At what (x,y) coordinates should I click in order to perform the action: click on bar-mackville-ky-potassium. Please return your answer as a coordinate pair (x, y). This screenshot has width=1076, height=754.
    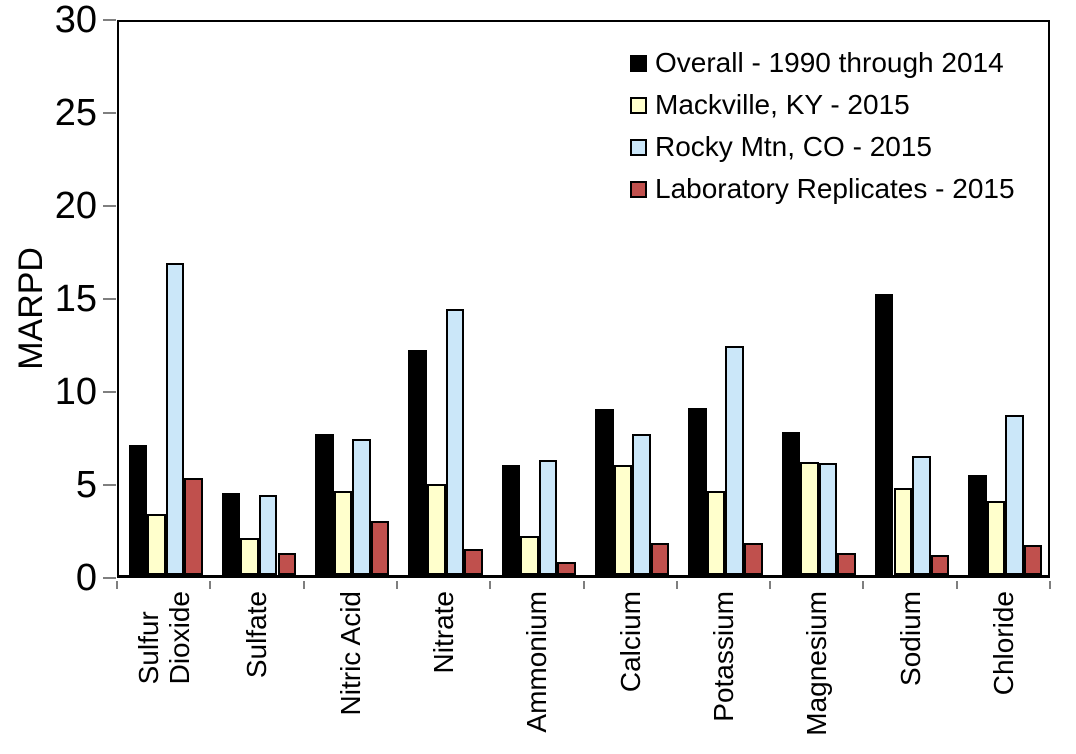
    Looking at the image, I should click on (716, 533).